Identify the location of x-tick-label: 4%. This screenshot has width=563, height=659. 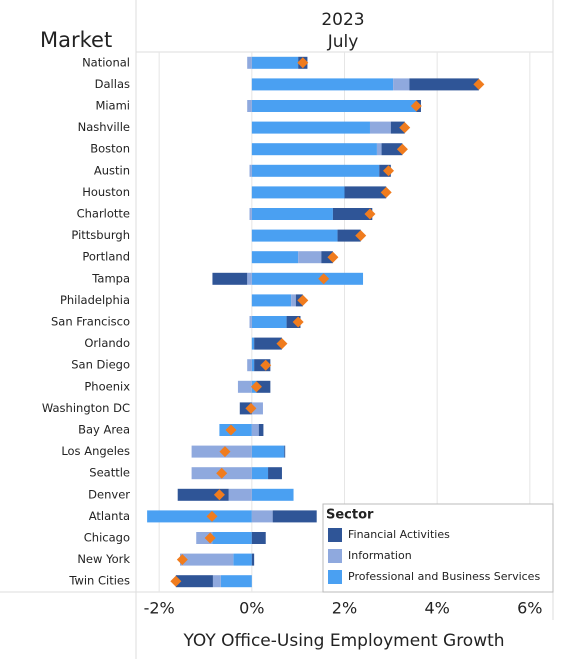
(436, 608).